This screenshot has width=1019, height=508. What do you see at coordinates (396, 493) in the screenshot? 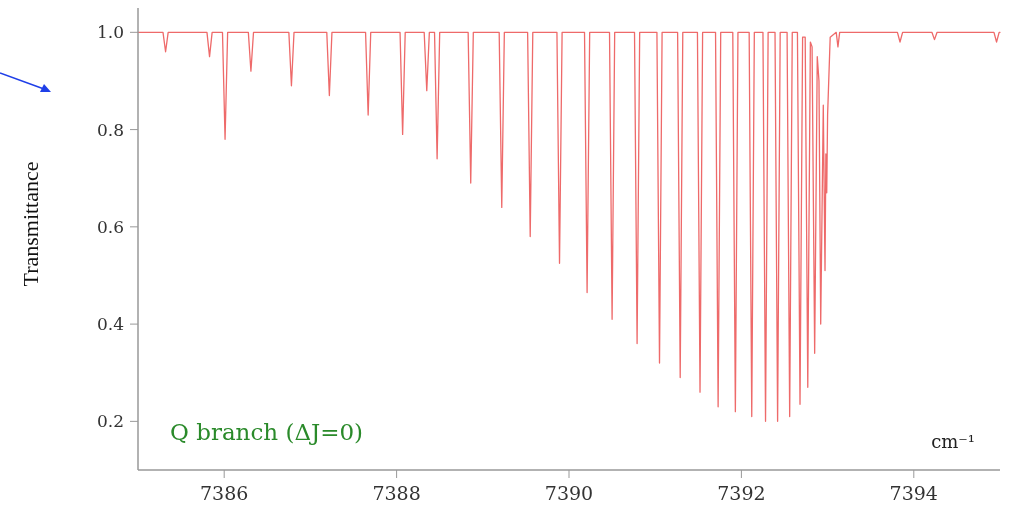
I see `x-tick-label: 7388` at bounding box center [396, 493].